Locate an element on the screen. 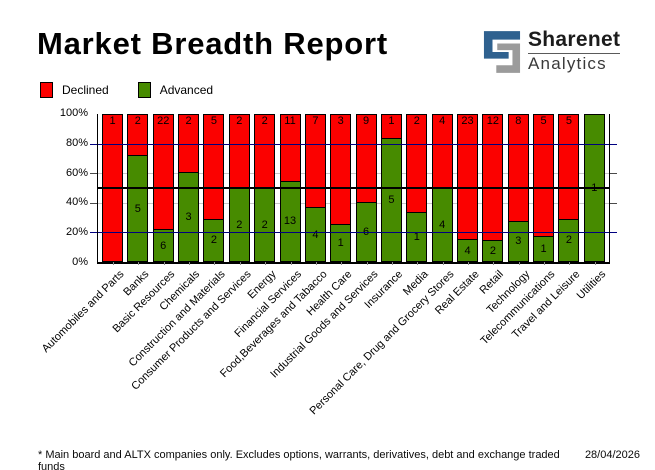  advanced-segment: 6 is located at coordinates (163, 246).